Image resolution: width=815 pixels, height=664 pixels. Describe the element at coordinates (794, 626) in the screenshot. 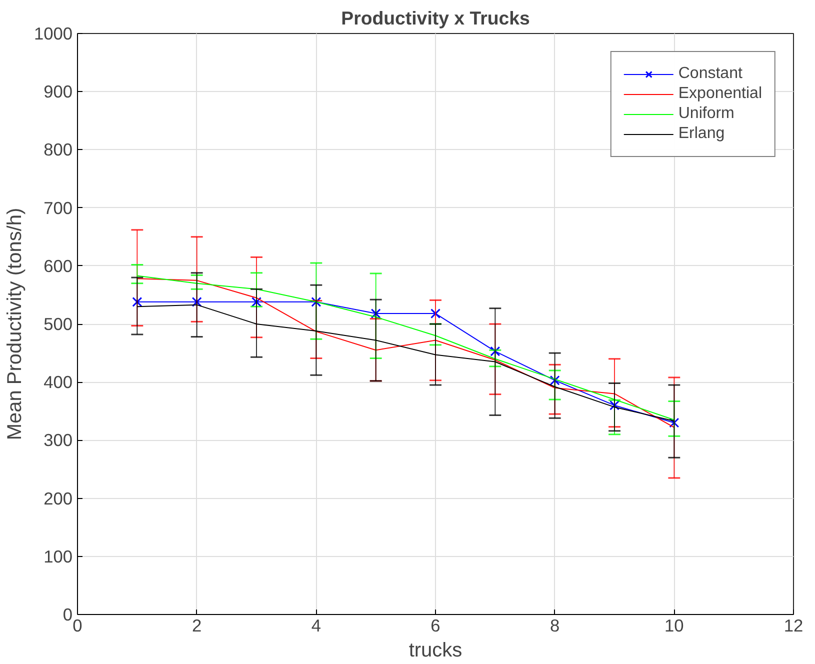

I see `x-tick-label: 12` at that location.